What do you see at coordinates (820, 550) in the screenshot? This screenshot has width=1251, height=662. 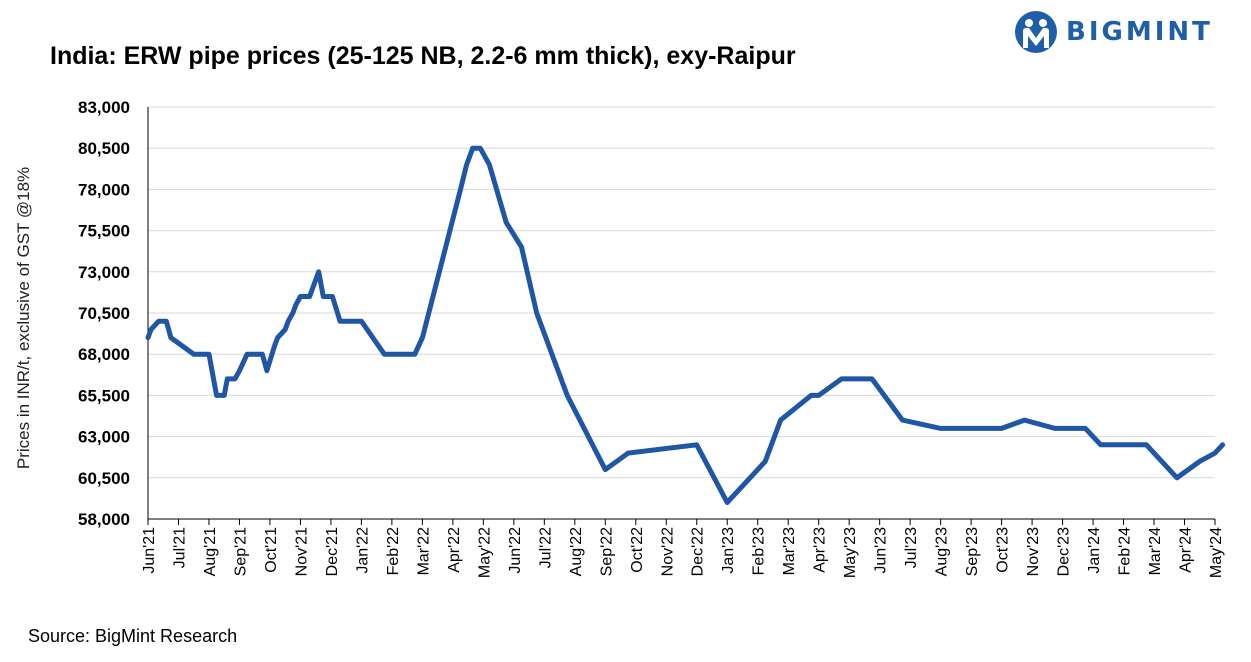 I see `x-tick-label: Apr'23` at bounding box center [820, 550].